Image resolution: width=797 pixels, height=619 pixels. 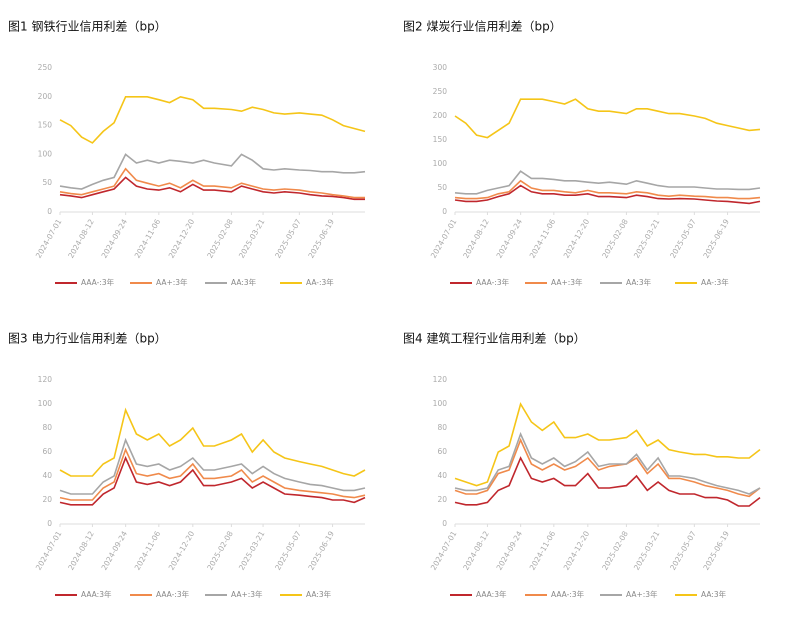 What do you see at coordinates (87, 339) in the screenshot?
I see `chart-title: 图3 电力行业信用利差（bp）` at bounding box center [87, 339].